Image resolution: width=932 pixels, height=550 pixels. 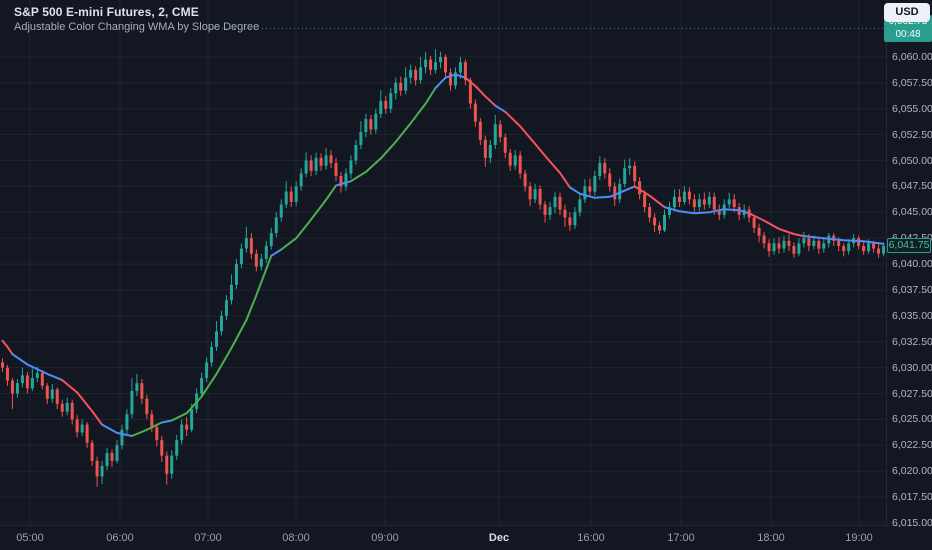 I want to click on time-tick-label: Dec, so click(x=499, y=538).